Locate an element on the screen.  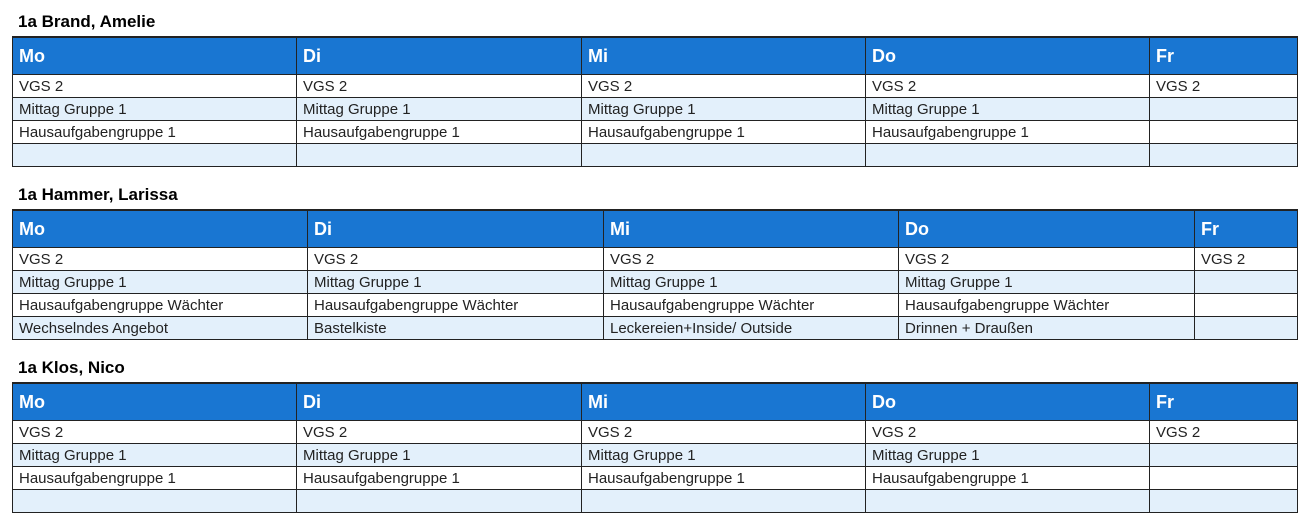
schedule-cell: Bastelkiste is located at coordinates (455, 328).